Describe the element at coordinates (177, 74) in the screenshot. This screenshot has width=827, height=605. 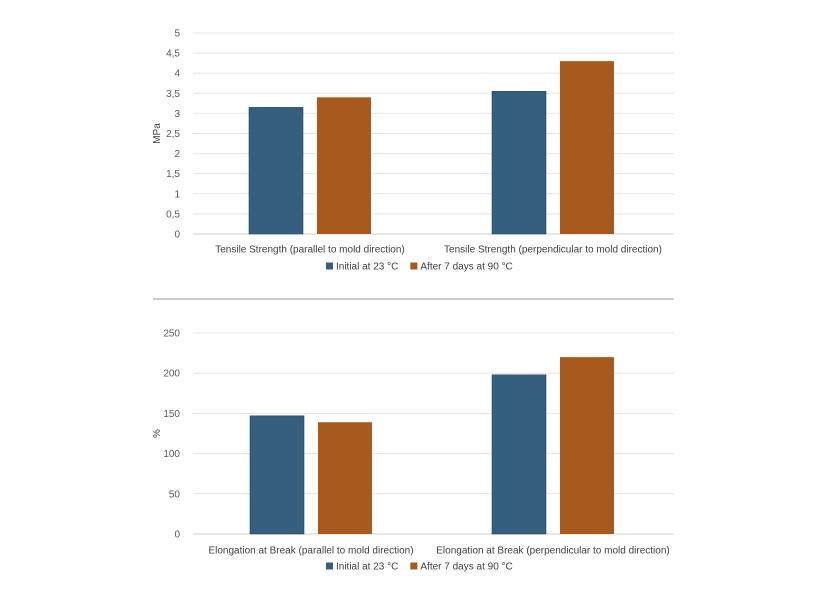
I see `y-tick-label: 4` at that location.